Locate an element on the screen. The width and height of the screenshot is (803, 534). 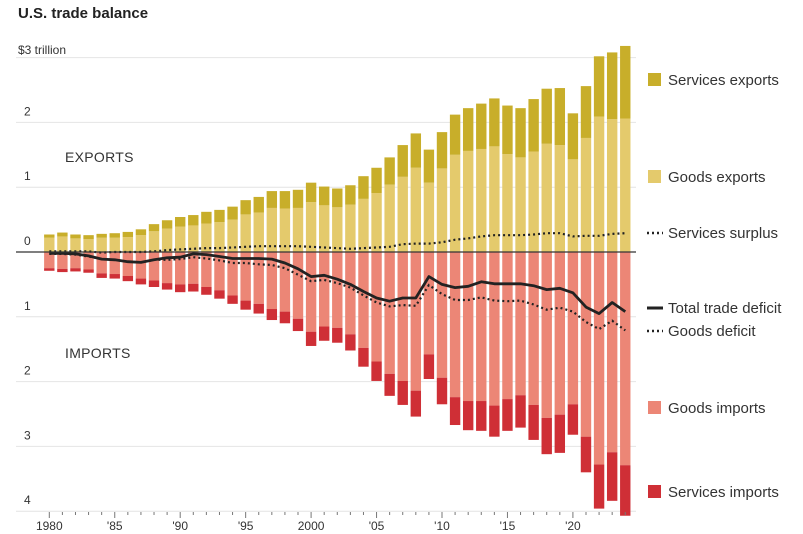
x-tick-label: '10 is located at coordinates (442, 526).